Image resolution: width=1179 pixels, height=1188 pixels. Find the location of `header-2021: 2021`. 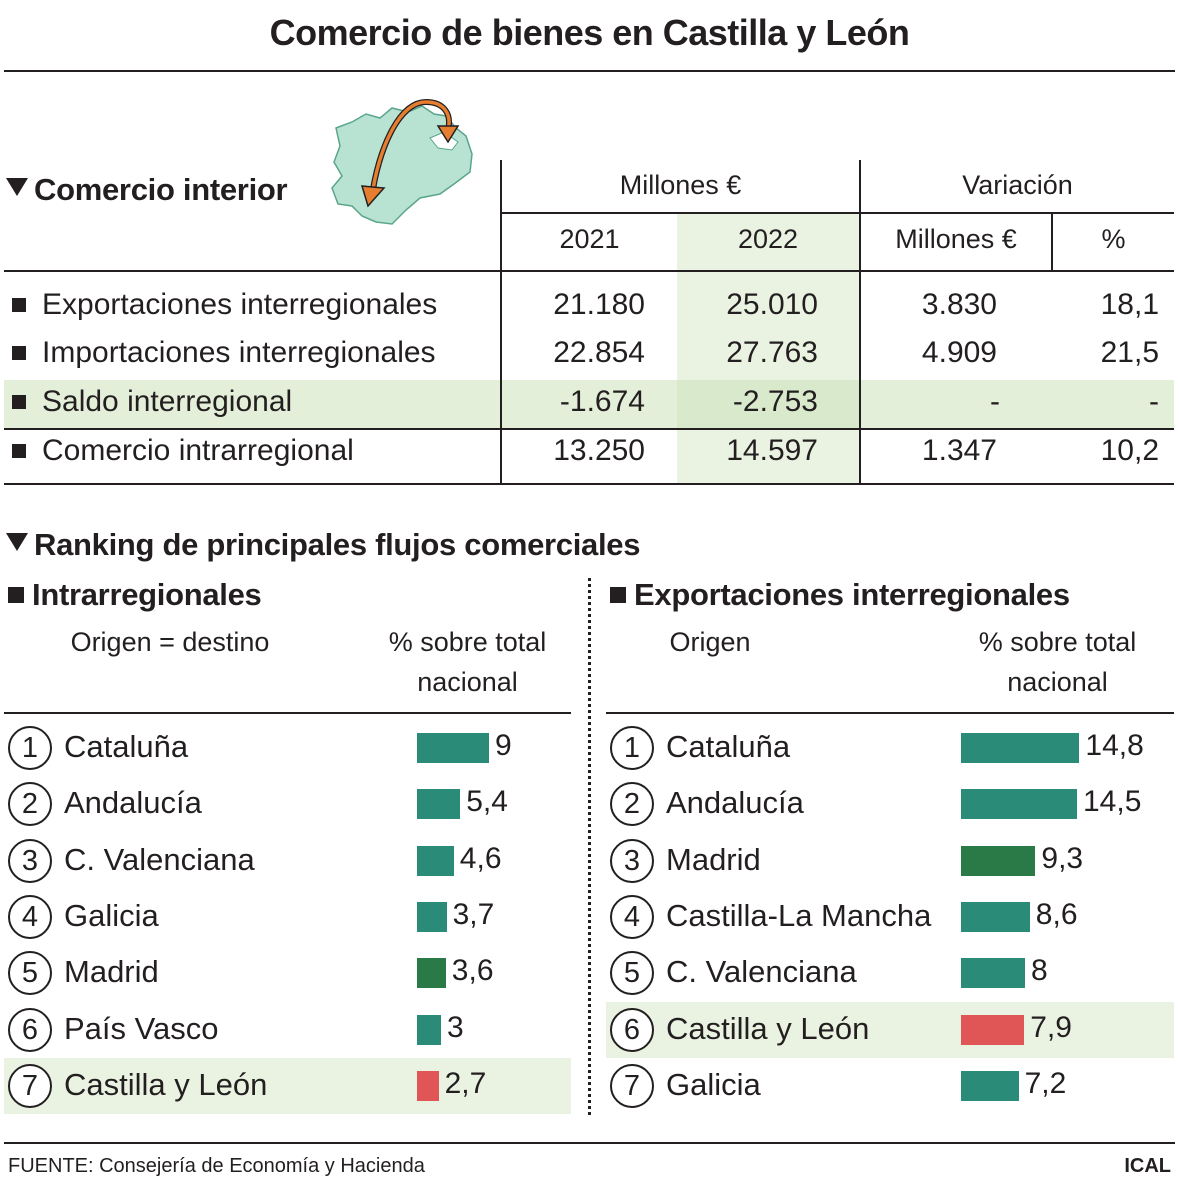

header-2021: 2021 is located at coordinates (589, 239).